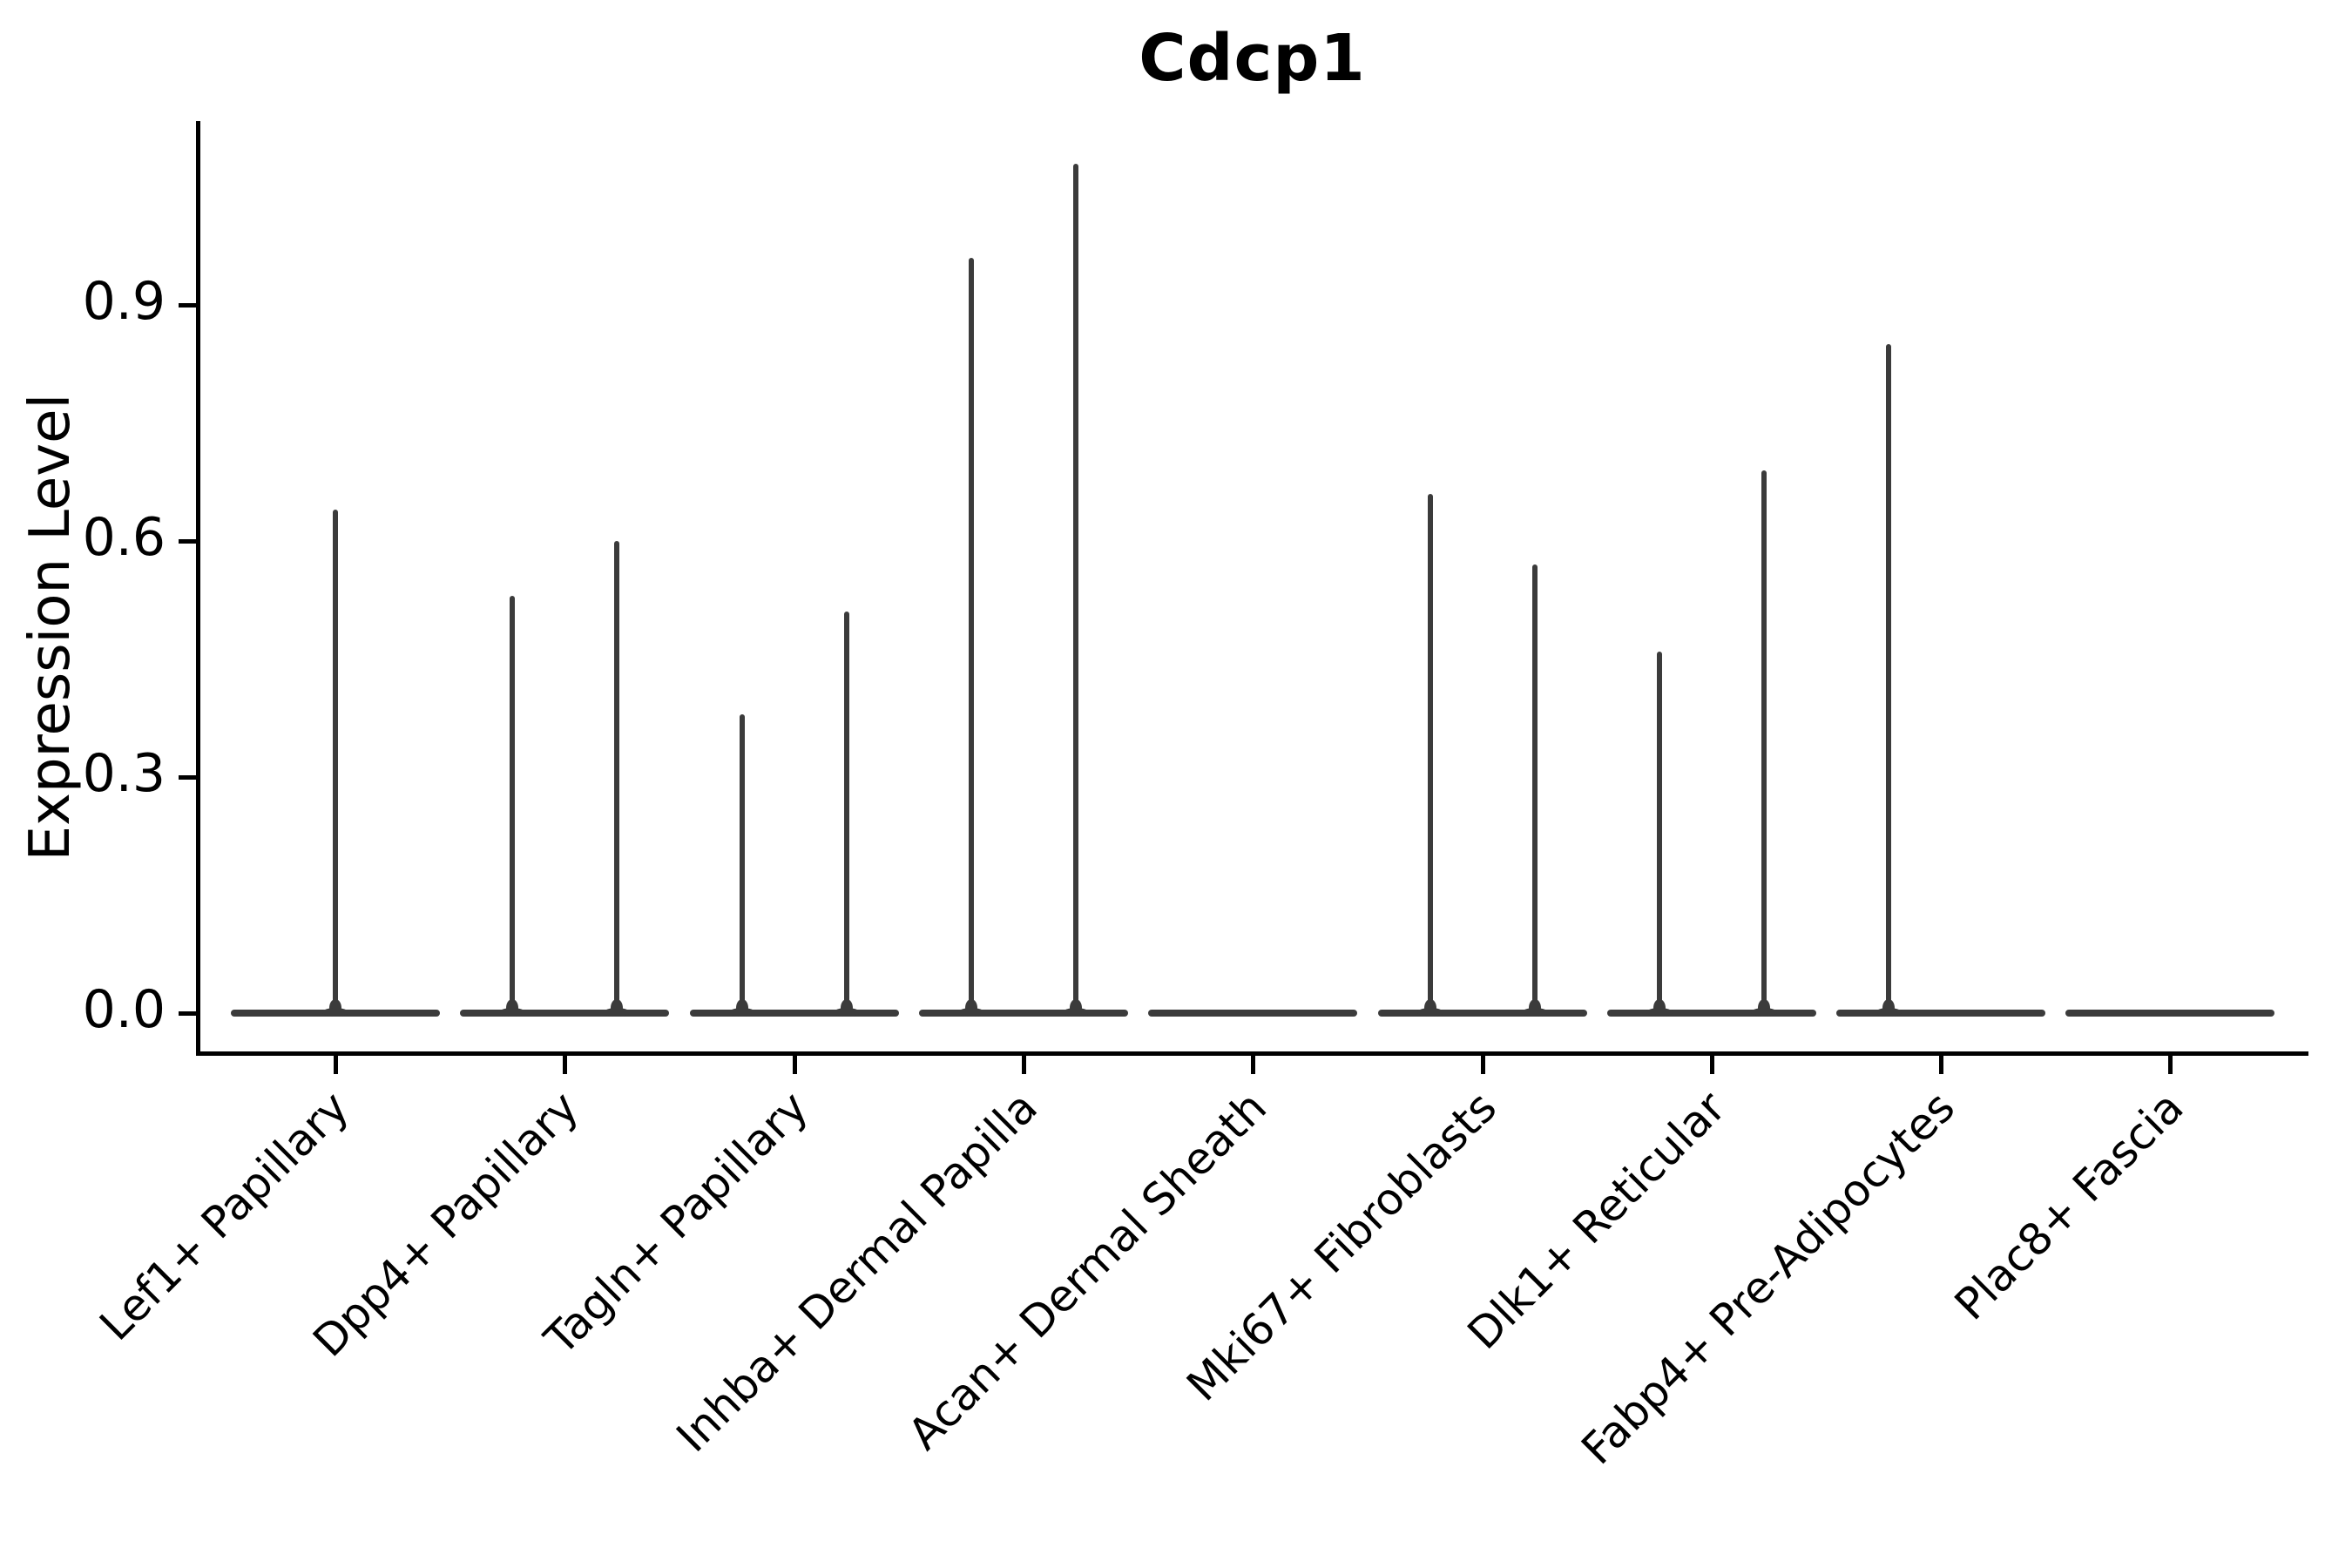 This screenshot has width=2352, height=1568. I want to click on y-tick-label: 0.6, so click(124, 537).